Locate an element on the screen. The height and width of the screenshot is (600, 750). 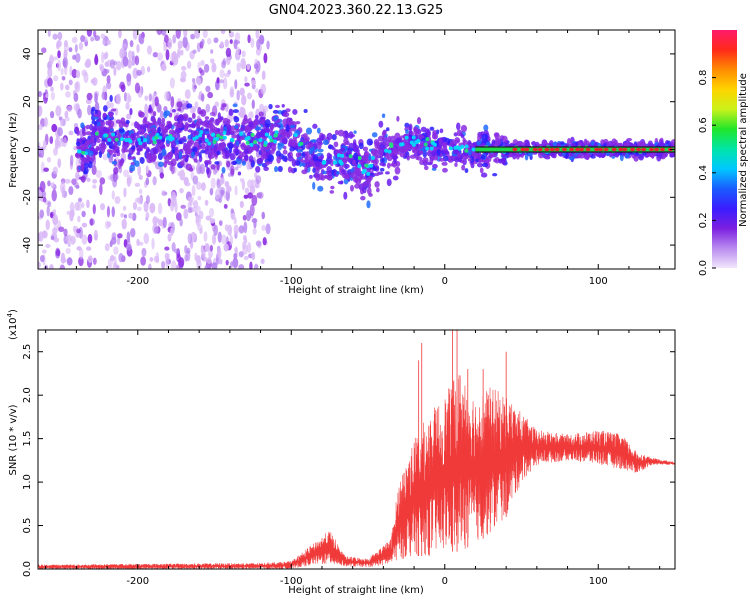
colorbar-tick-label: 0.0 is located at coordinates (703, 268).